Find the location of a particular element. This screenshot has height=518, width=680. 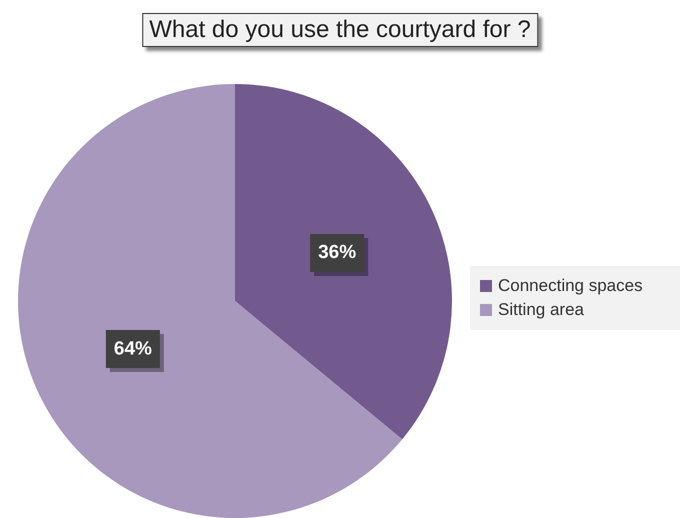

chart-title: What do you use the courtyard for ? is located at coordinates (340, 30).